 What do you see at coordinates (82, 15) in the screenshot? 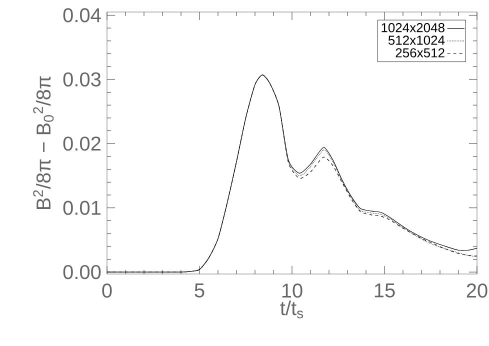
I see `y-tick-label: 0.04` at bounding box center [82, 15].